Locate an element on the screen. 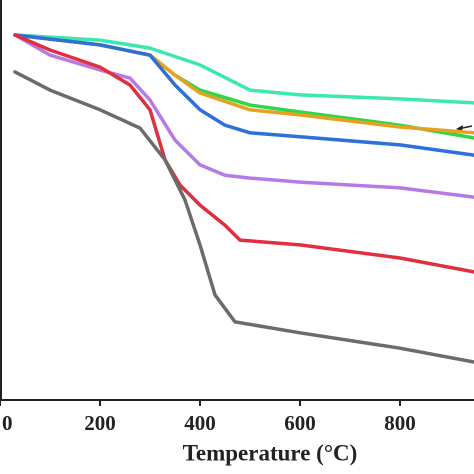 This screenshot has width=474, height=474. arrow is located at coordinates (464, 128).